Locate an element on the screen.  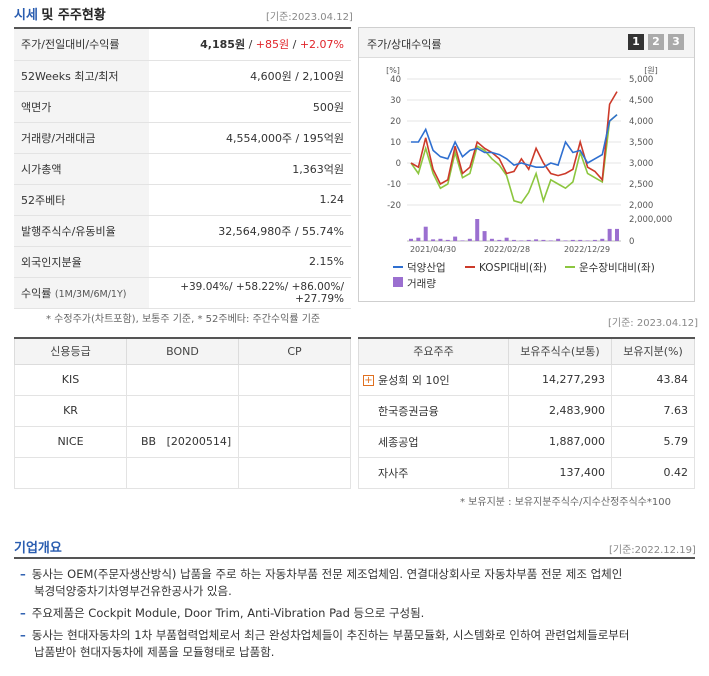
holder-pct: 5.79 is located at coordinates (653, 441).